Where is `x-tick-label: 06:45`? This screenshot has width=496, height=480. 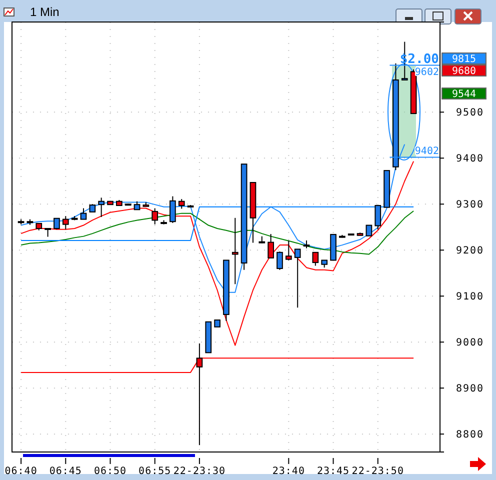 x-tick-label: 06:45 is located at coordinates (65, 472).